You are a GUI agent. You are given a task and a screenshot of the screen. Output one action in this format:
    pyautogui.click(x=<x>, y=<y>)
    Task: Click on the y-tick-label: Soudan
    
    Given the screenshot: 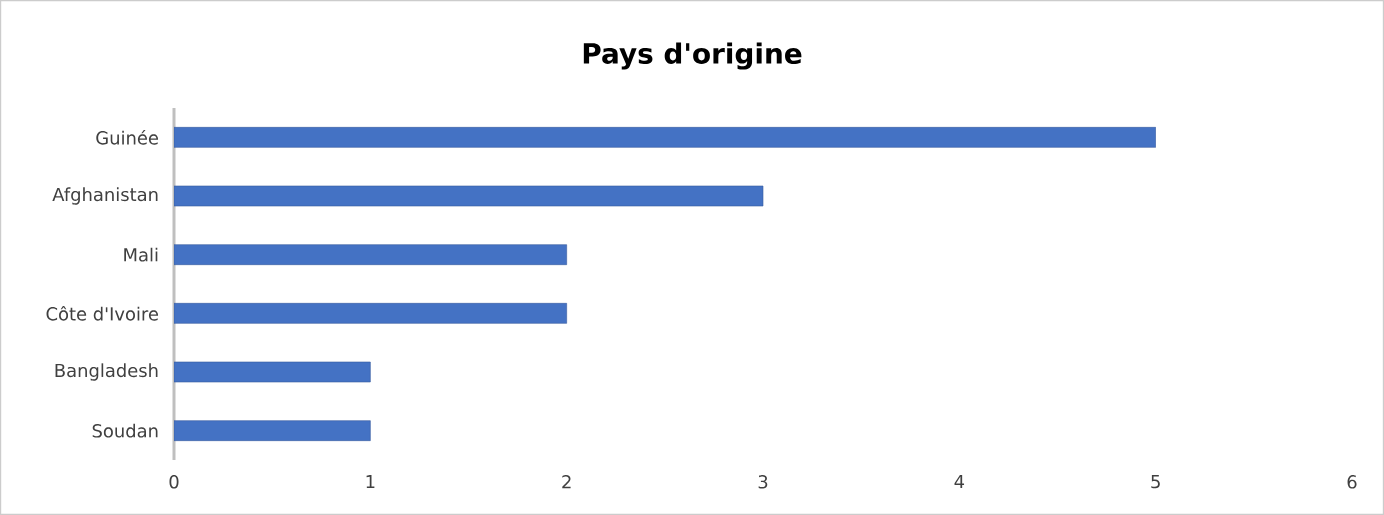 What is the action you would take?
    pyautogui.click(x=125, y=430)
    